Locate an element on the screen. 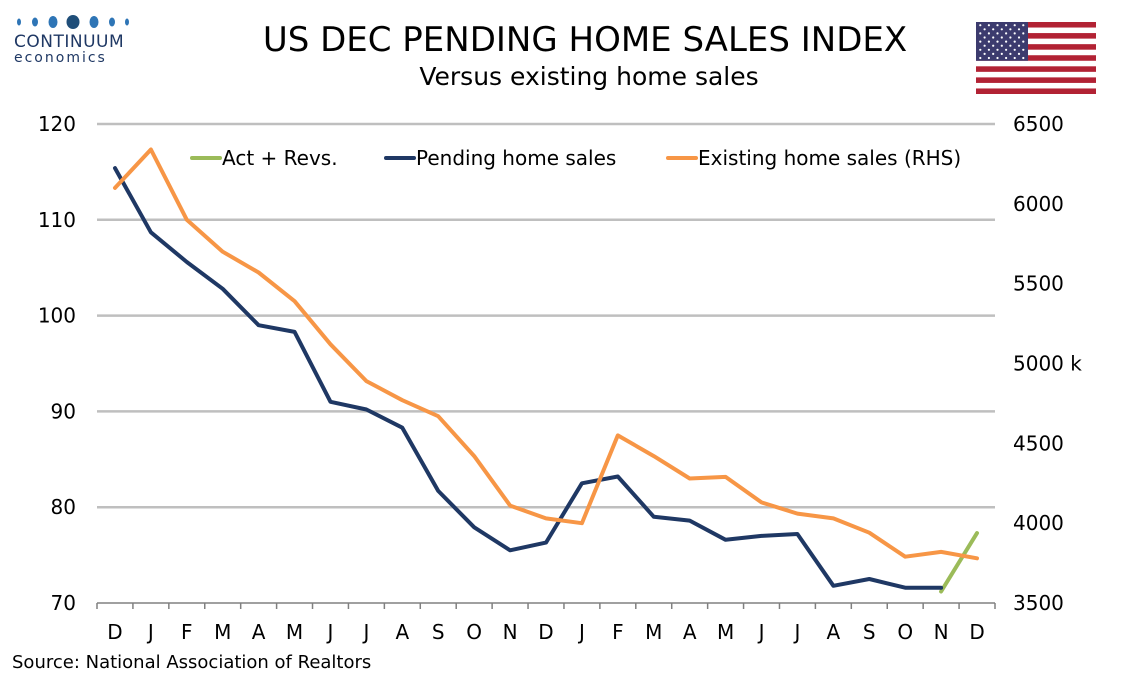 This screenshot has width=1134, height=680. left-tick-label: 70 is located at coordinates (63, 603).